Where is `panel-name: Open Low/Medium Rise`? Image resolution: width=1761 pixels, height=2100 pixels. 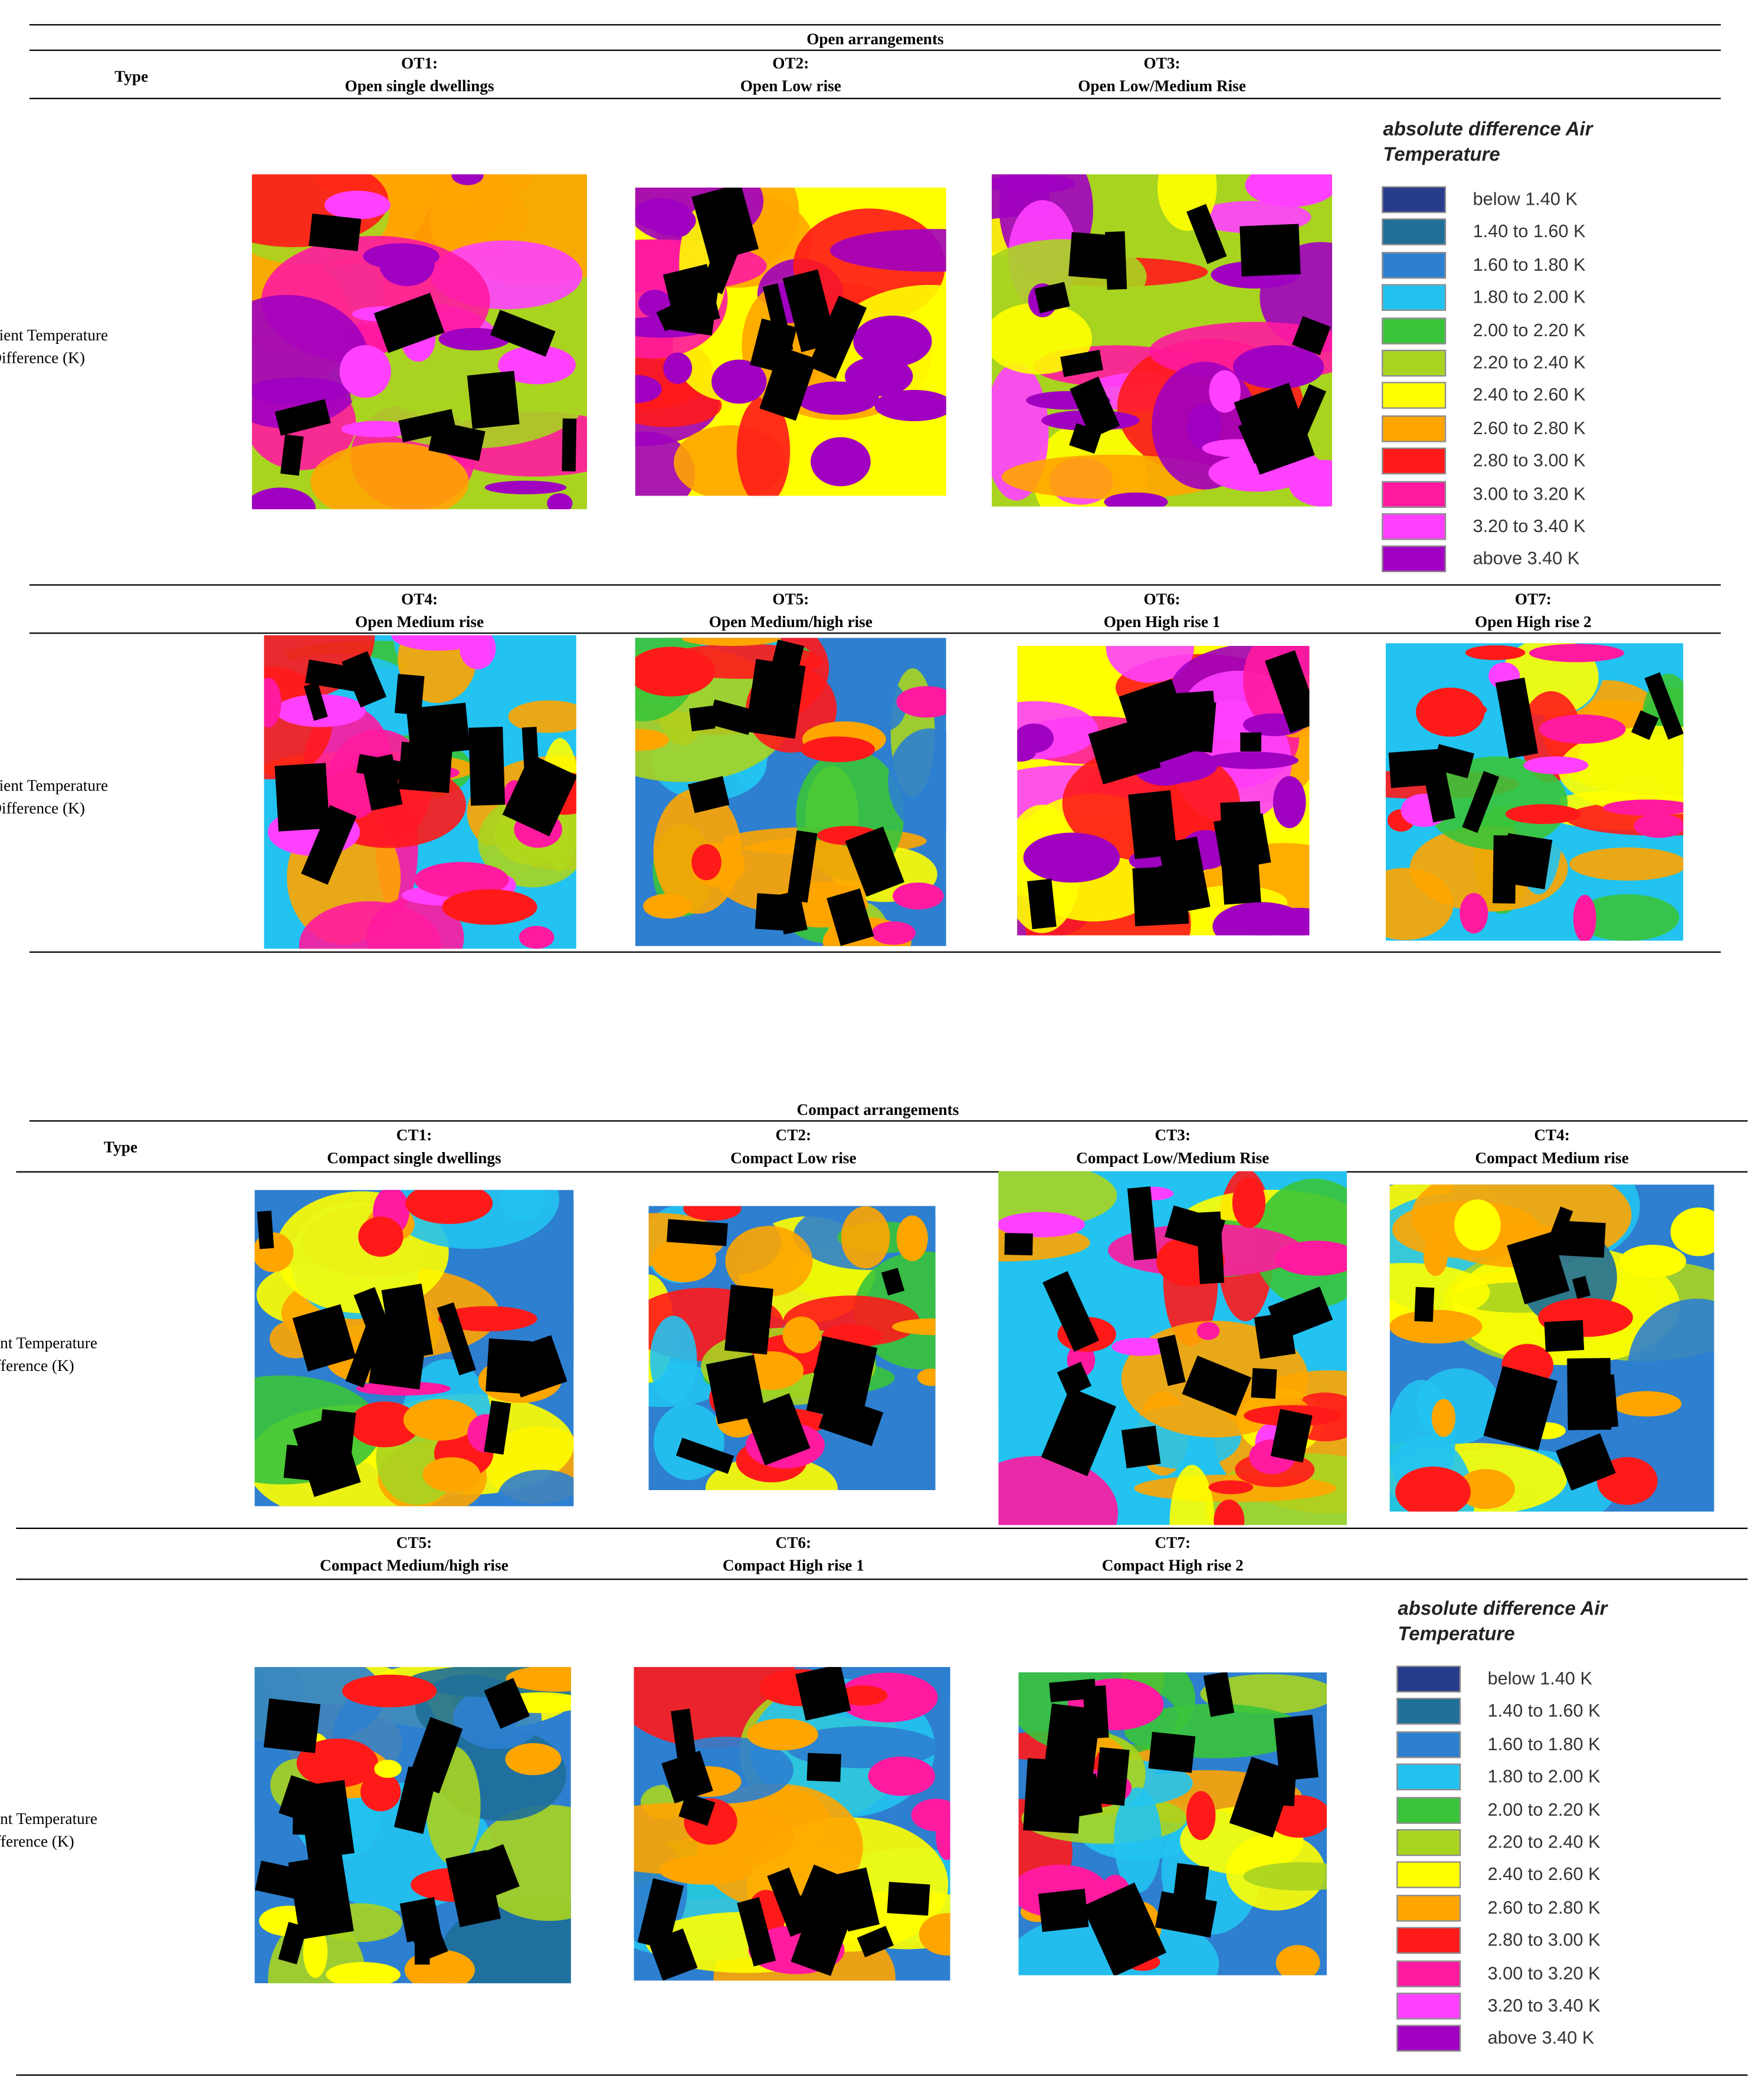 panel-name: Open Low/Medium Rise is located at coordinates (1162, 86).